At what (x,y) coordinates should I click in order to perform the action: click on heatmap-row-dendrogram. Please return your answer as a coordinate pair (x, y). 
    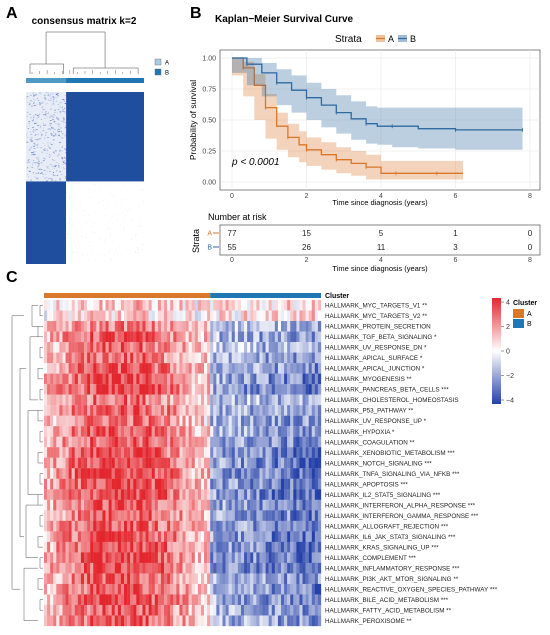
    Looking at the image, I should click on (27, 463).